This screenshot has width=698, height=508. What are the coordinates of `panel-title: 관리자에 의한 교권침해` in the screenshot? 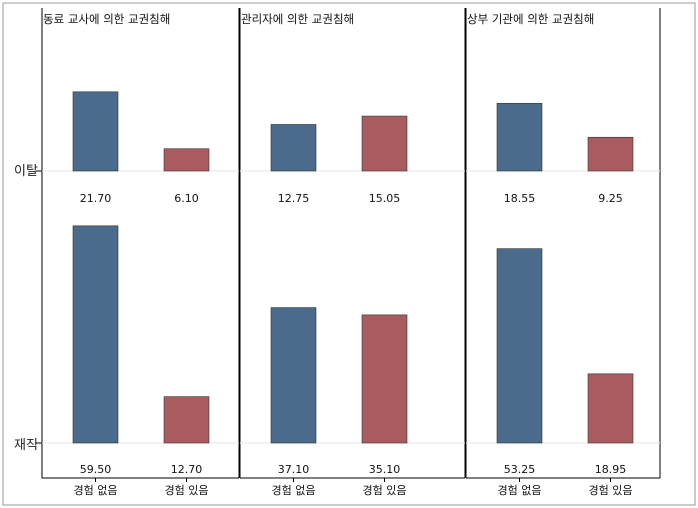 It's located at (297, 19).